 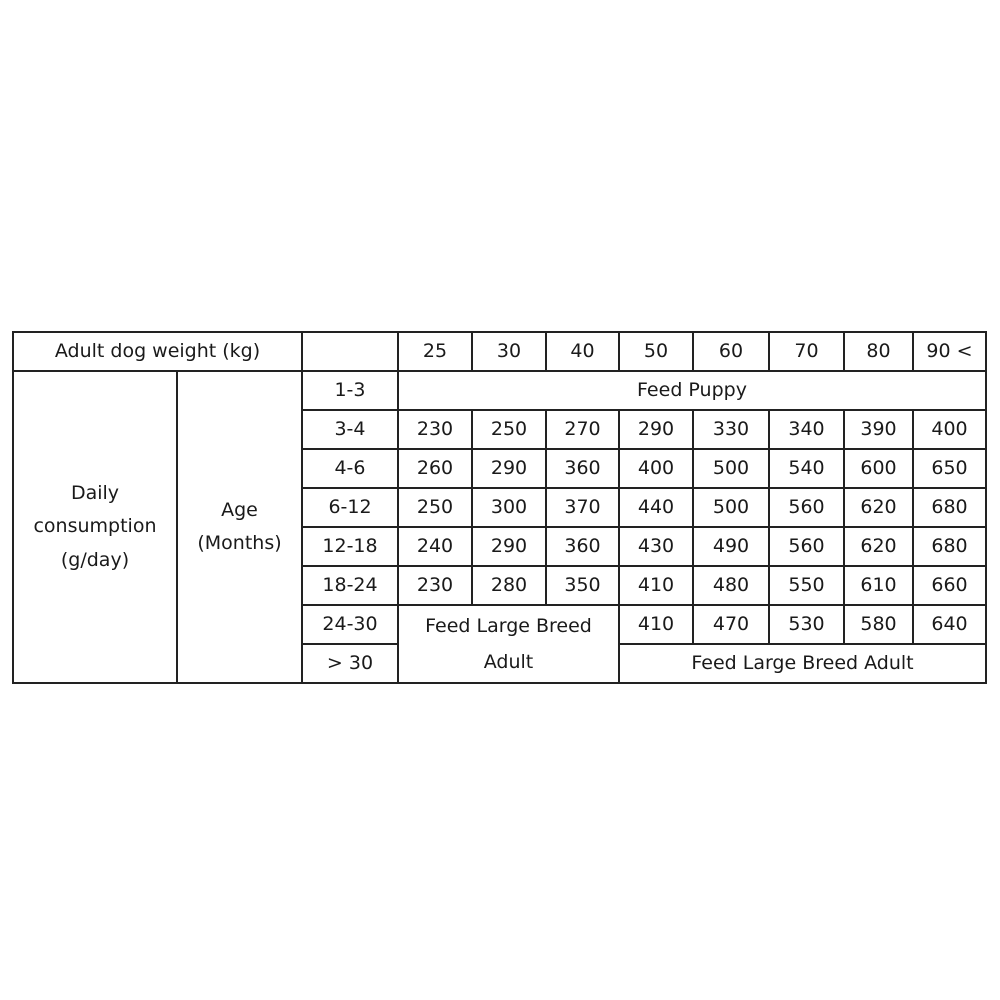 I want to click on table-row: 6-12 250 300 370 440 500 560 620 680, so click(x=500, y=507).